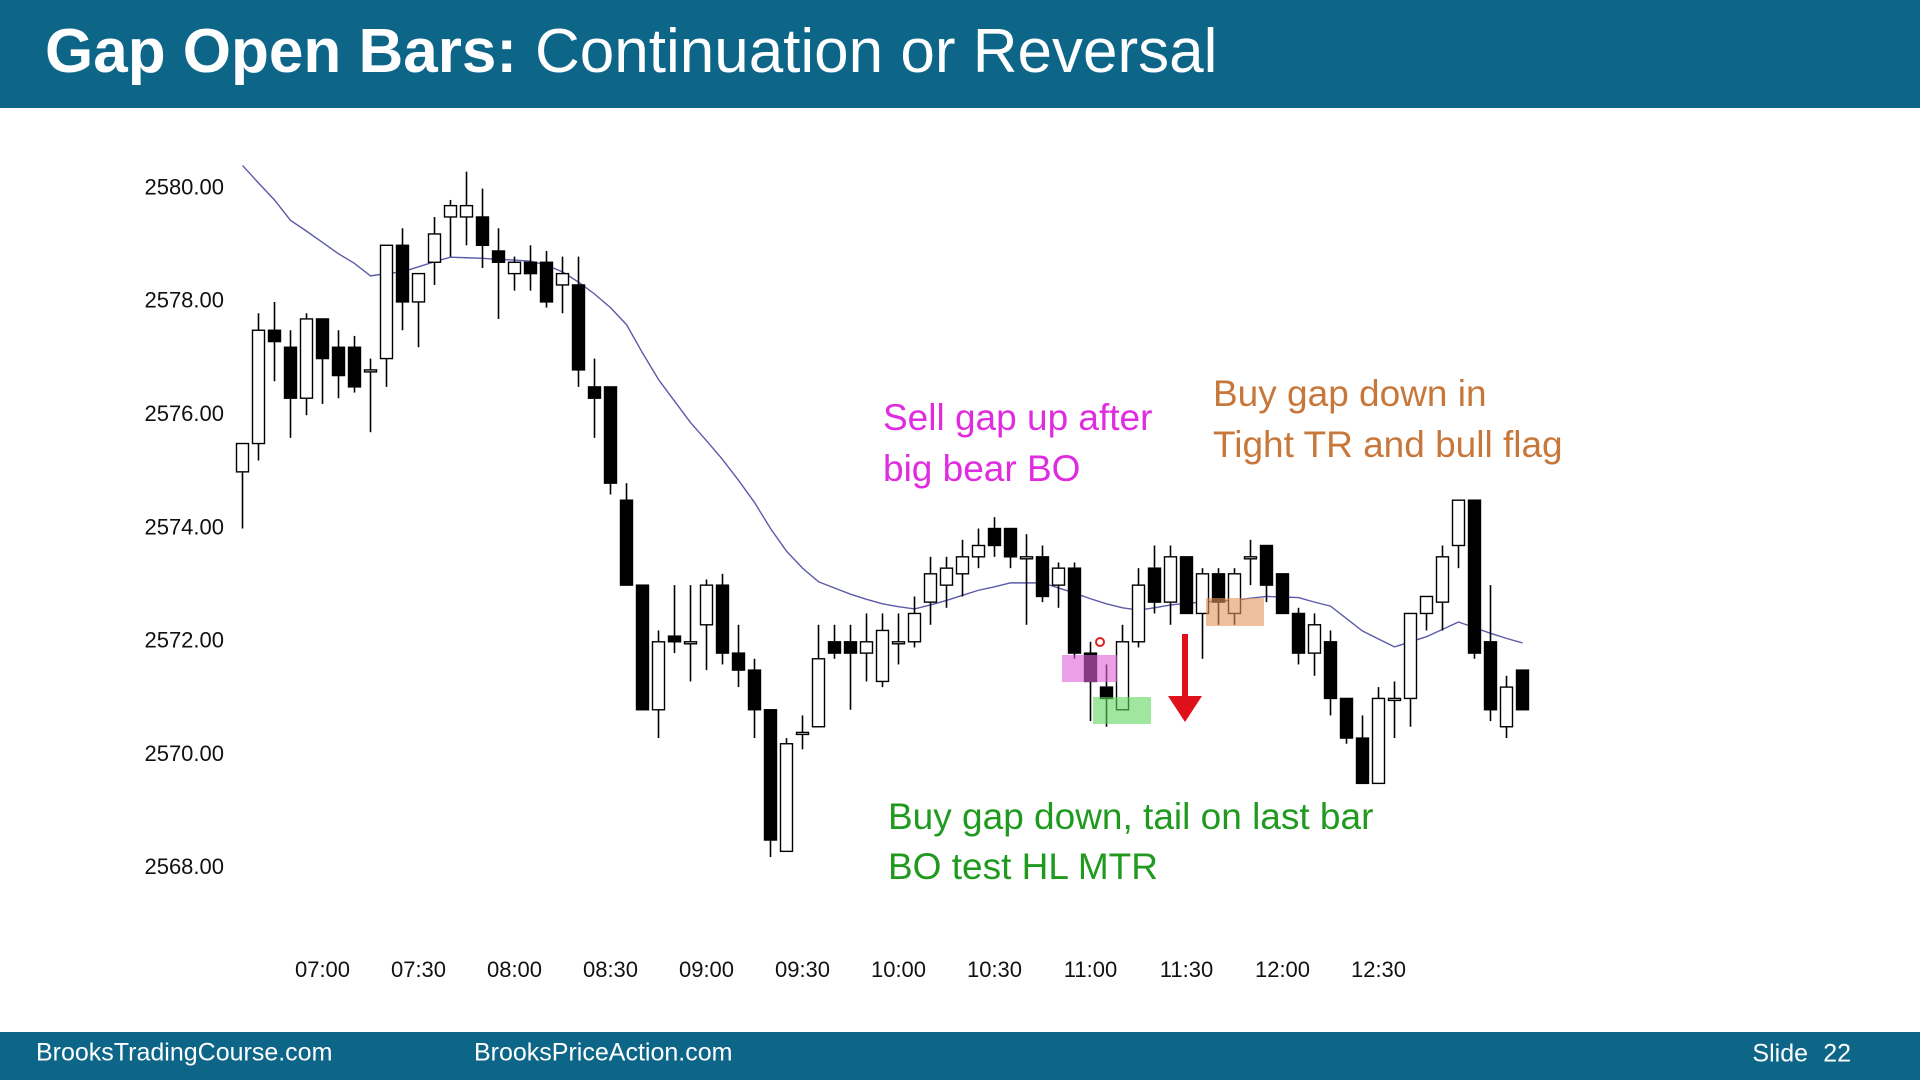 The image size is (1920, 1080). What do you see at coordinates (1186, 969) in the screenshot?
I see `x-tick-label: 11:30` at bounding box center [1186, 969].